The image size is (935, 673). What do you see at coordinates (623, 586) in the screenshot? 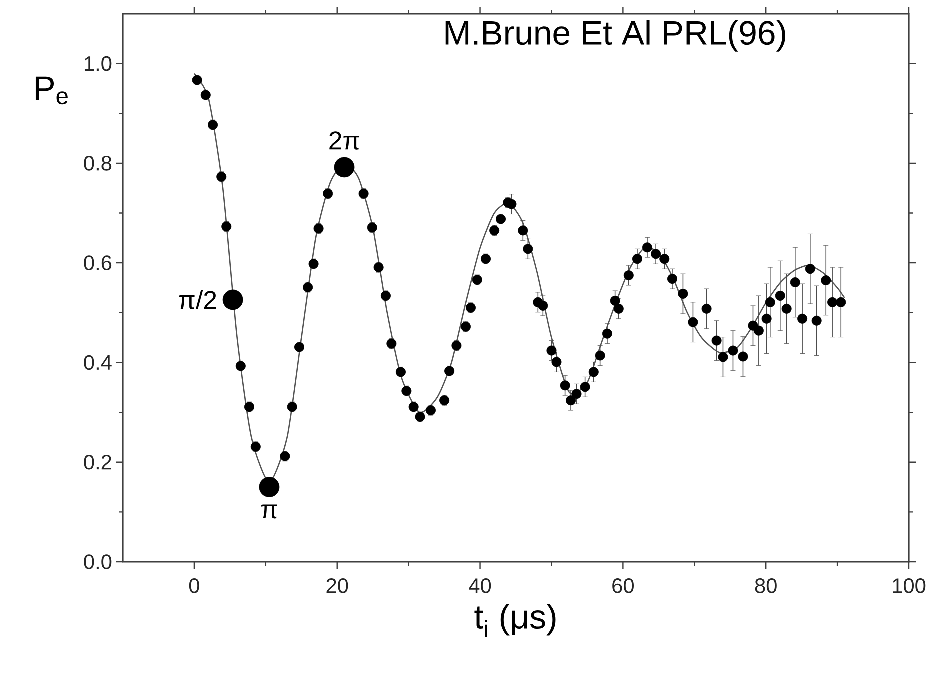
I see `x-tick-label: 60` at bounding box center [623, 586].